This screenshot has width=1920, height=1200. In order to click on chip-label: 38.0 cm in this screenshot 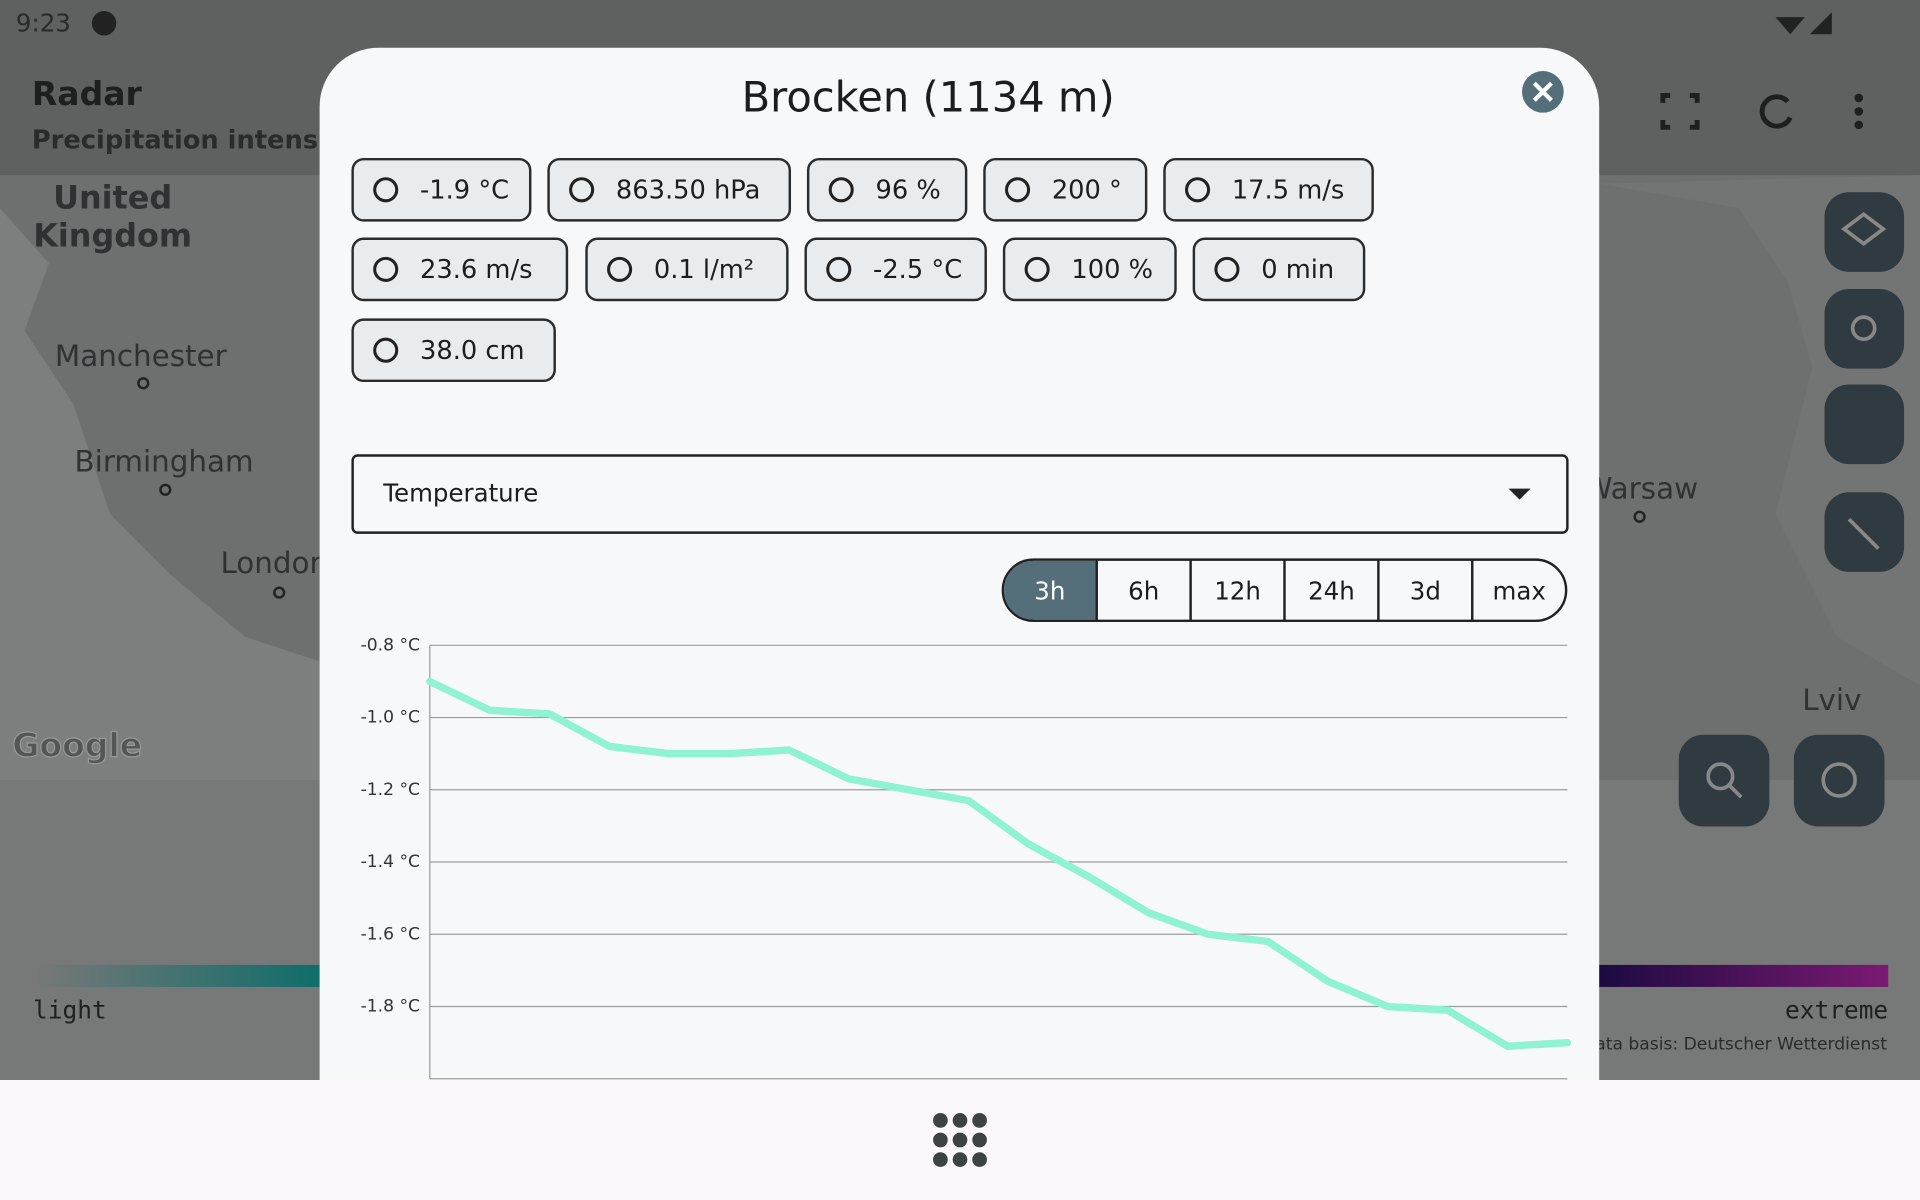, I will do `click(472, 351)`.